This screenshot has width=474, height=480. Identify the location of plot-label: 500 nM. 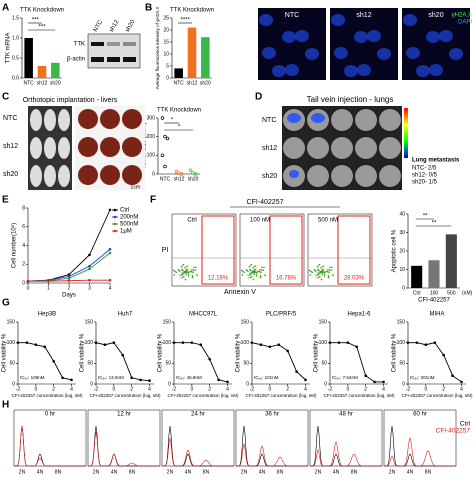
(328, 221).